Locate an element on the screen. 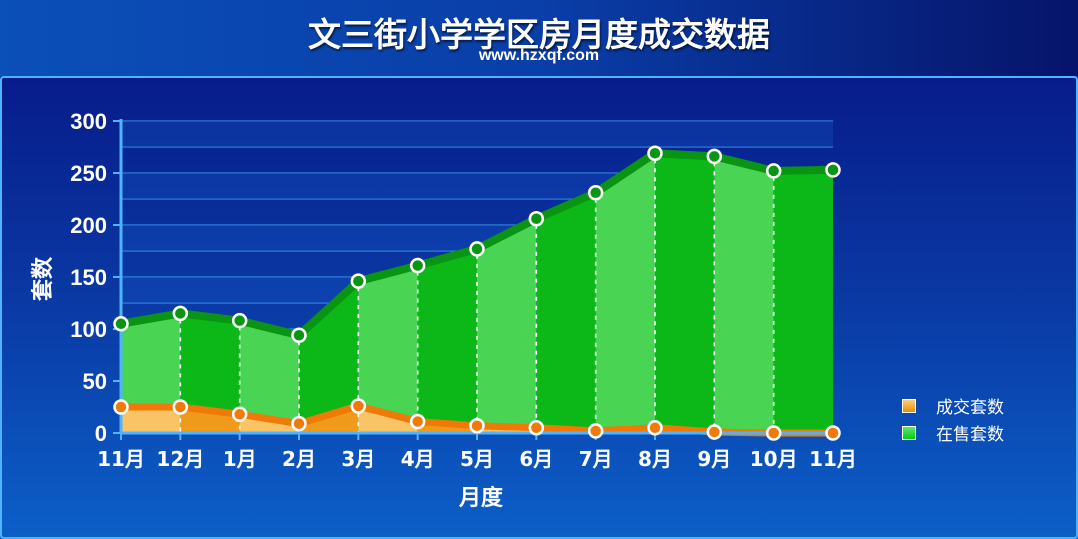 This screenshot has width=1078, height=539. x-tick-label: 5月 is located at coordinates (477, 459).